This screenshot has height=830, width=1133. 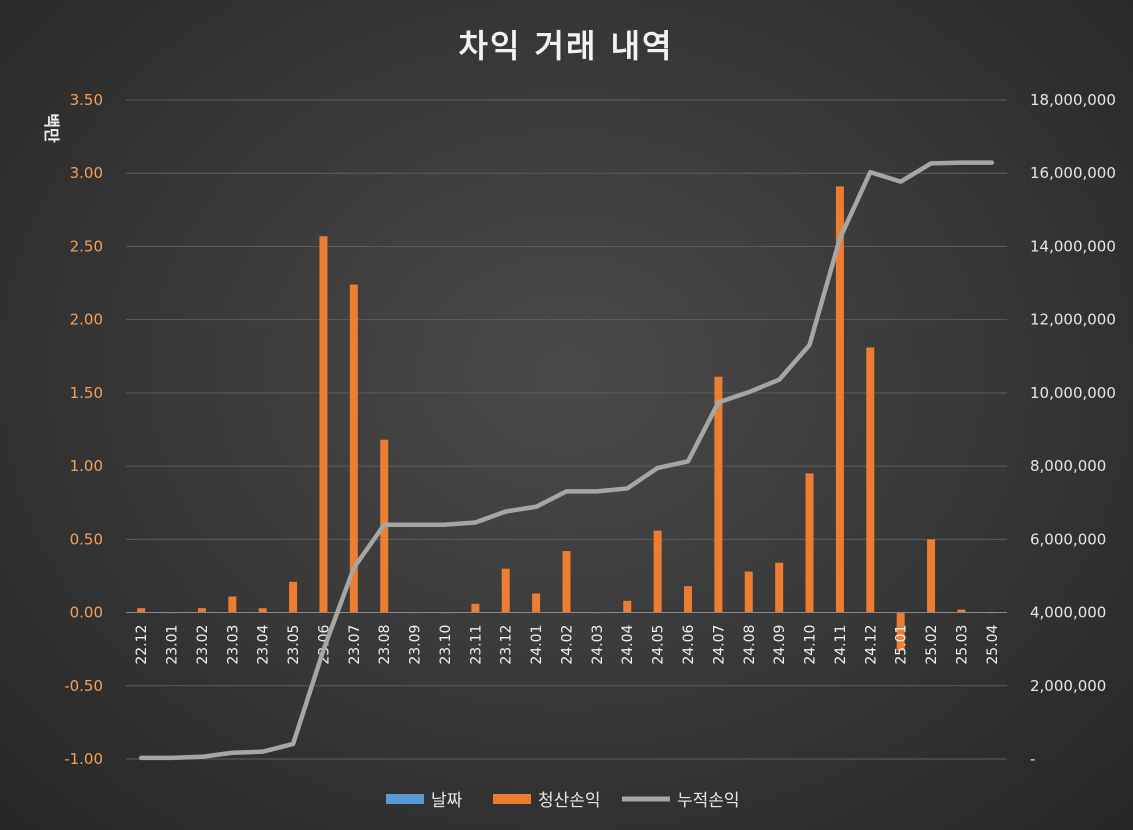 What do you see at coordinates (1073, 320) in the screenshot?
I see `right-tick-label: 12,000,000` at bounding box center [1073, 320].